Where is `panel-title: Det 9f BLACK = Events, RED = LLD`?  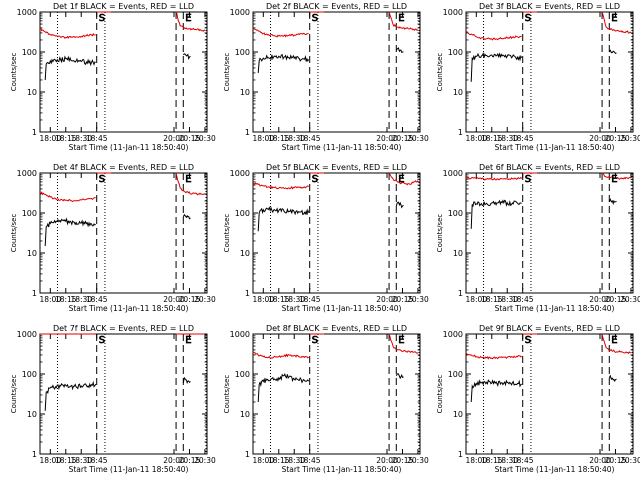 panel-title: Det 9f BLACK = Events, RED = LLD is located at coordinates (549, 328).